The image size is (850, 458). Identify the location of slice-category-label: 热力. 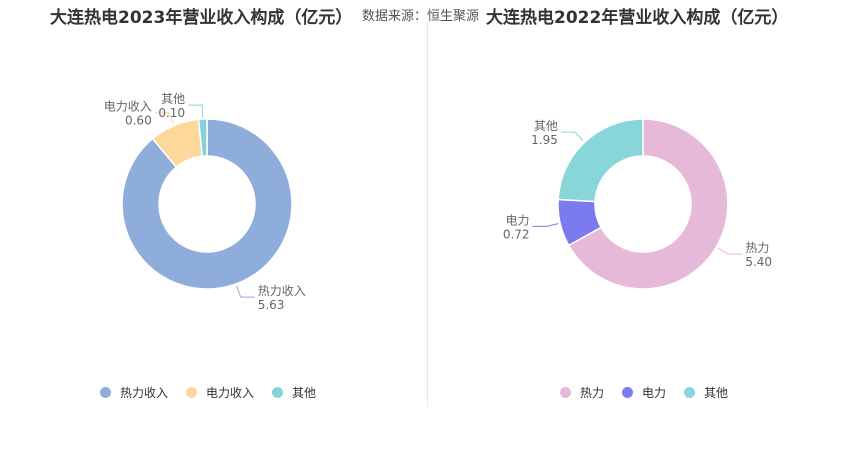
(757, 248).